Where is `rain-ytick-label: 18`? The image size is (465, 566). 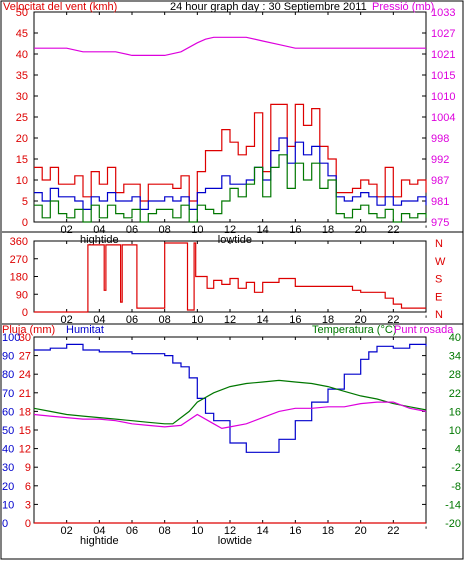 rain-ytick-label: 18 is located at coordinates (25, 412).